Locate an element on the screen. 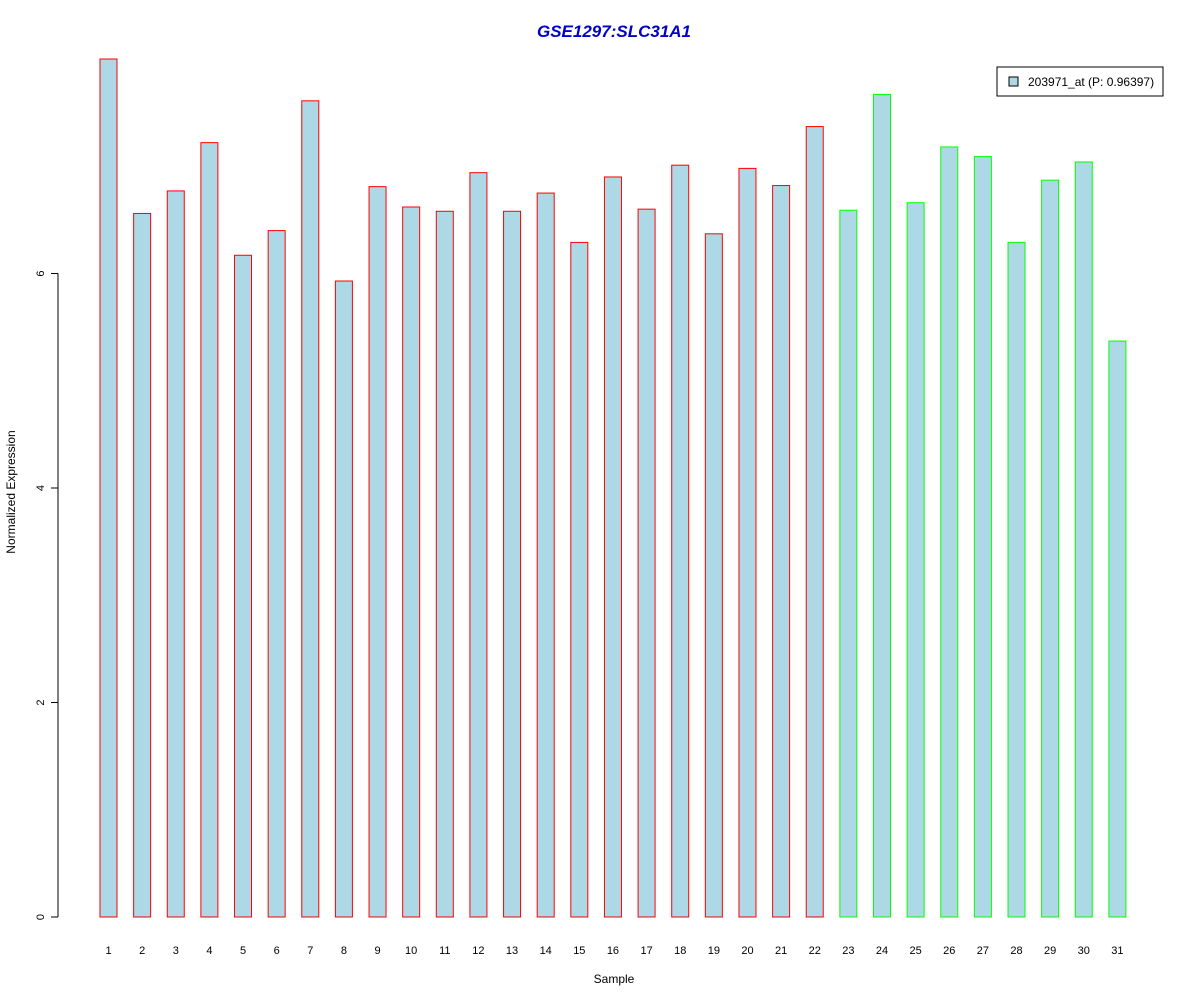 This screenshot has height=1005, width=1200. x-tick-label: 6 is located at coordinates (277, 951).